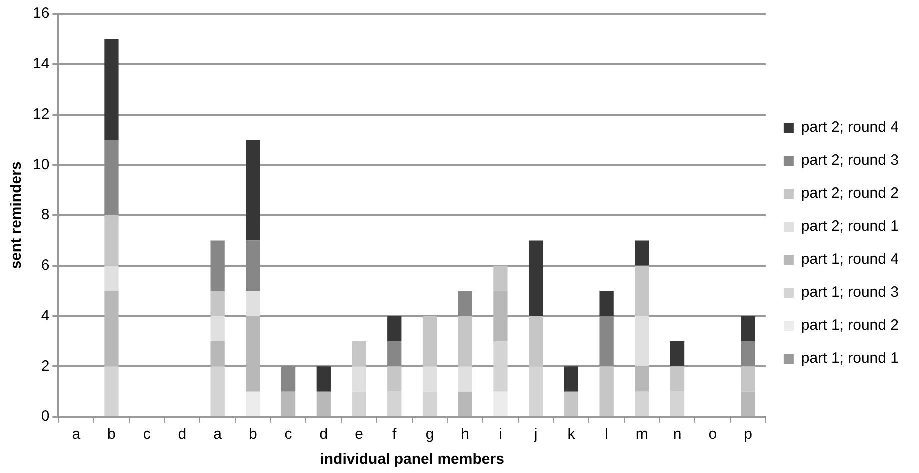 The width and height of the screenshot is (919, 473). I want to click on legend-label: part 1; round 4, so click(850, 259).